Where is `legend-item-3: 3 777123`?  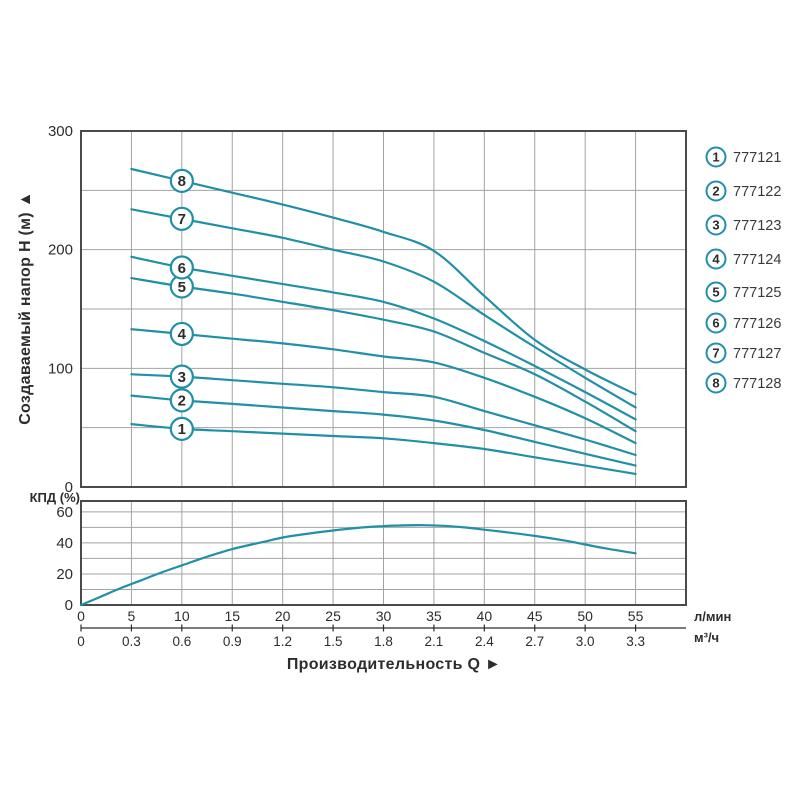 legend-item-3: 3 777123 is located at coordinates (743, 225).